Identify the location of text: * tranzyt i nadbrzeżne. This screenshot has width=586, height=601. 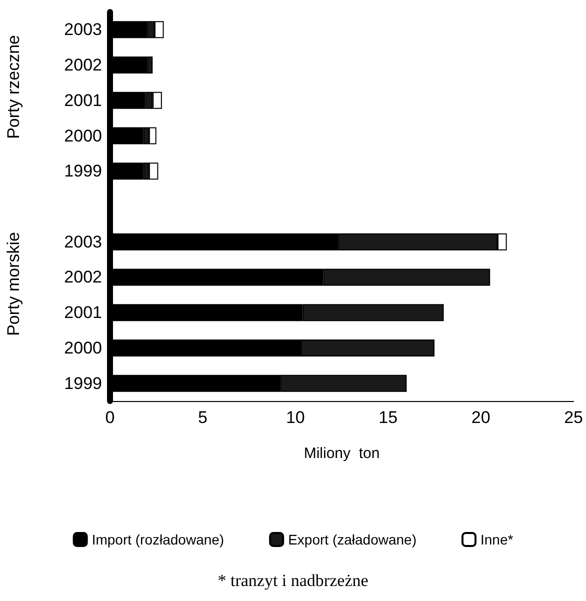
(293, 580).